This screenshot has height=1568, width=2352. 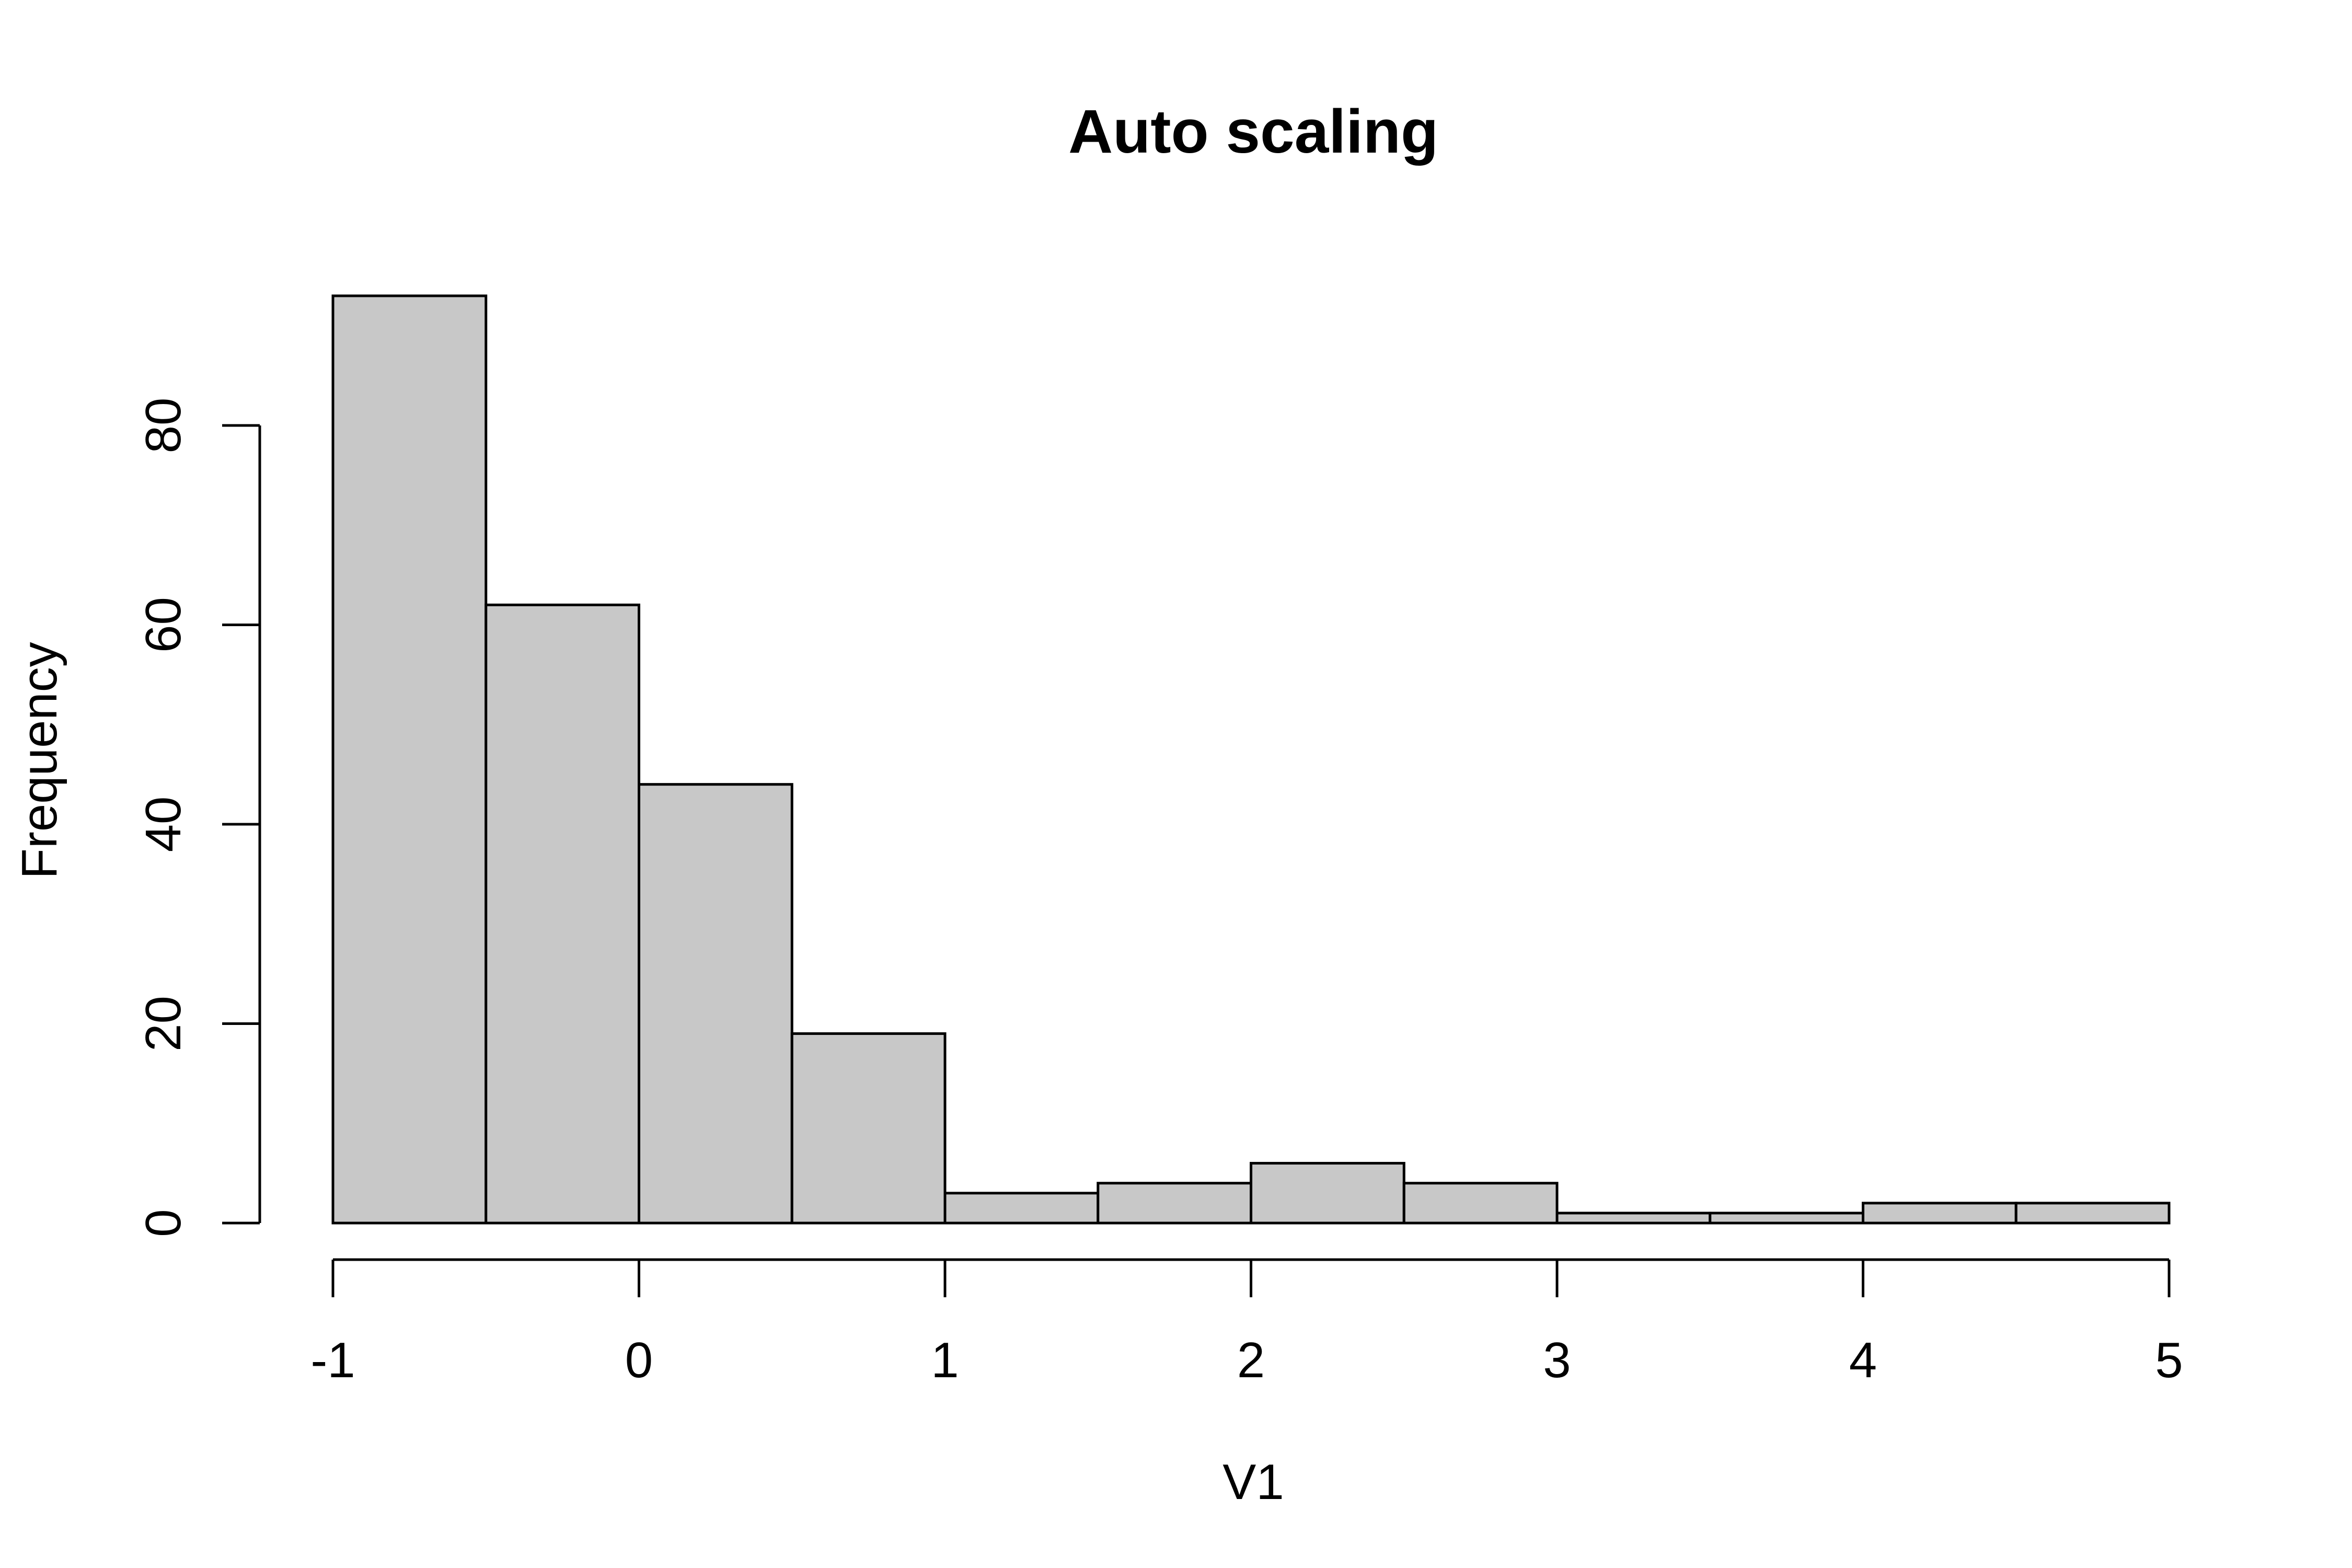 I want to click on x-axis-tick-label-3: 2, so click(x=1251, y=1360).